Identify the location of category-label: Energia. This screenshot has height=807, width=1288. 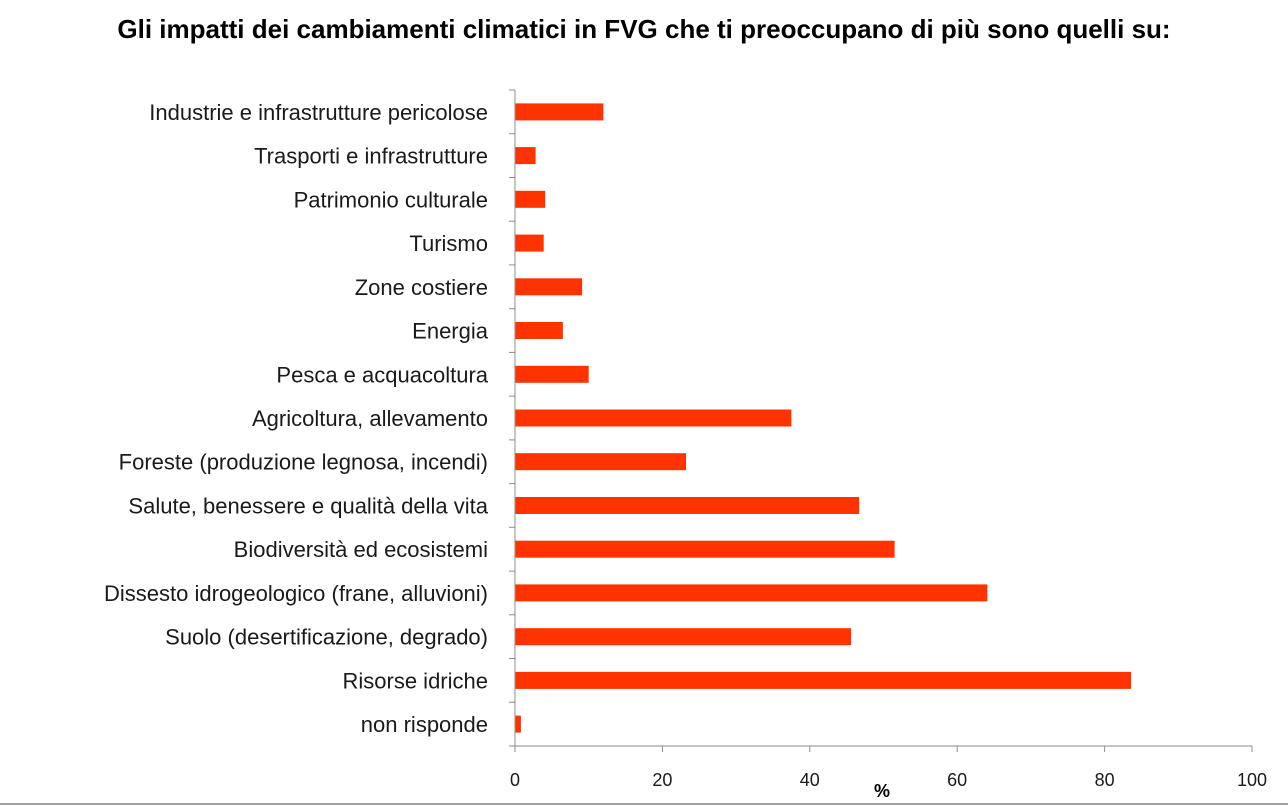
(450, 331).